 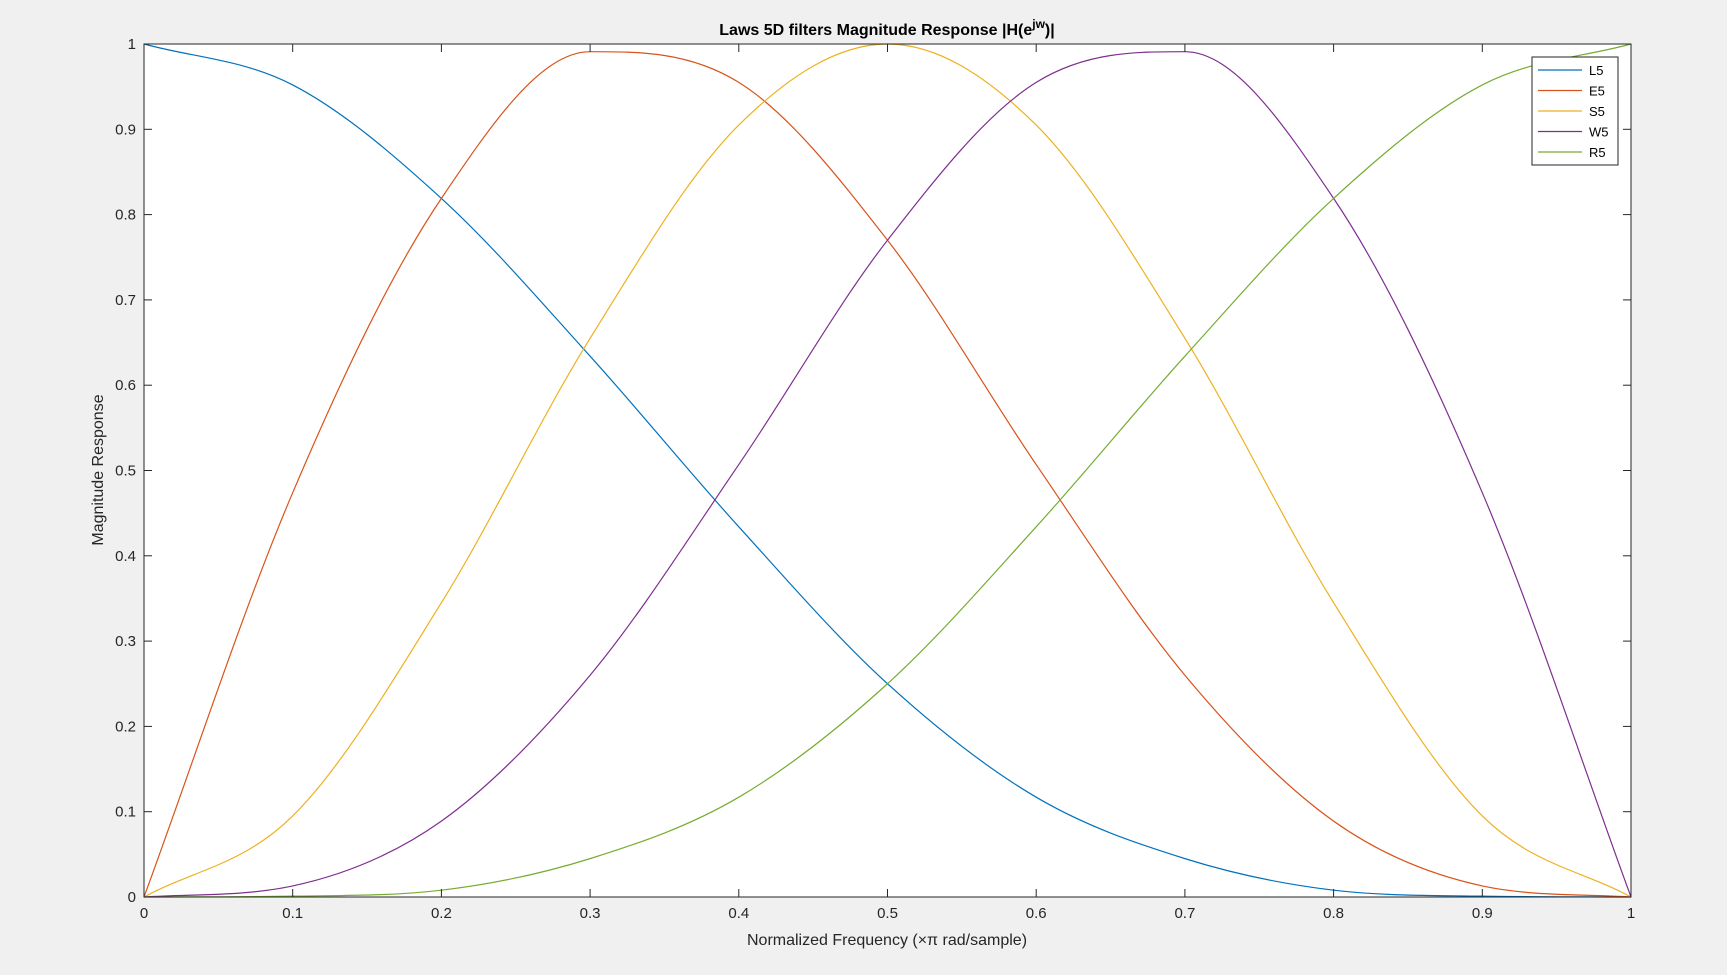 I want to click on y-tick-label: 0.5, so click(x=125, y=471).